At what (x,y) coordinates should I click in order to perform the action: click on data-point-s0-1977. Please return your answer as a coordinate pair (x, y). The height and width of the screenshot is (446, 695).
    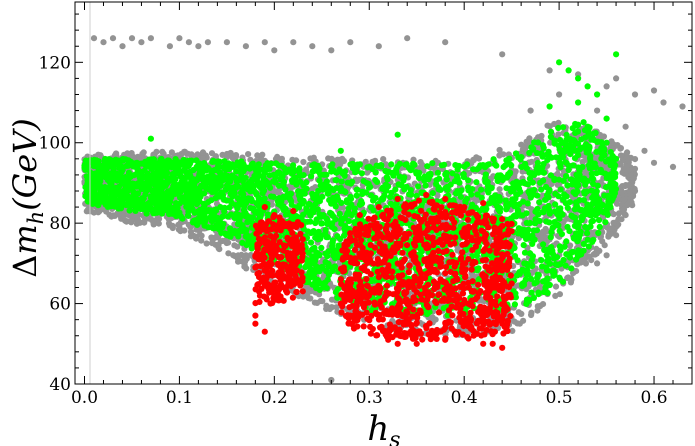
    Looking at the image, I should click on (383, 159).